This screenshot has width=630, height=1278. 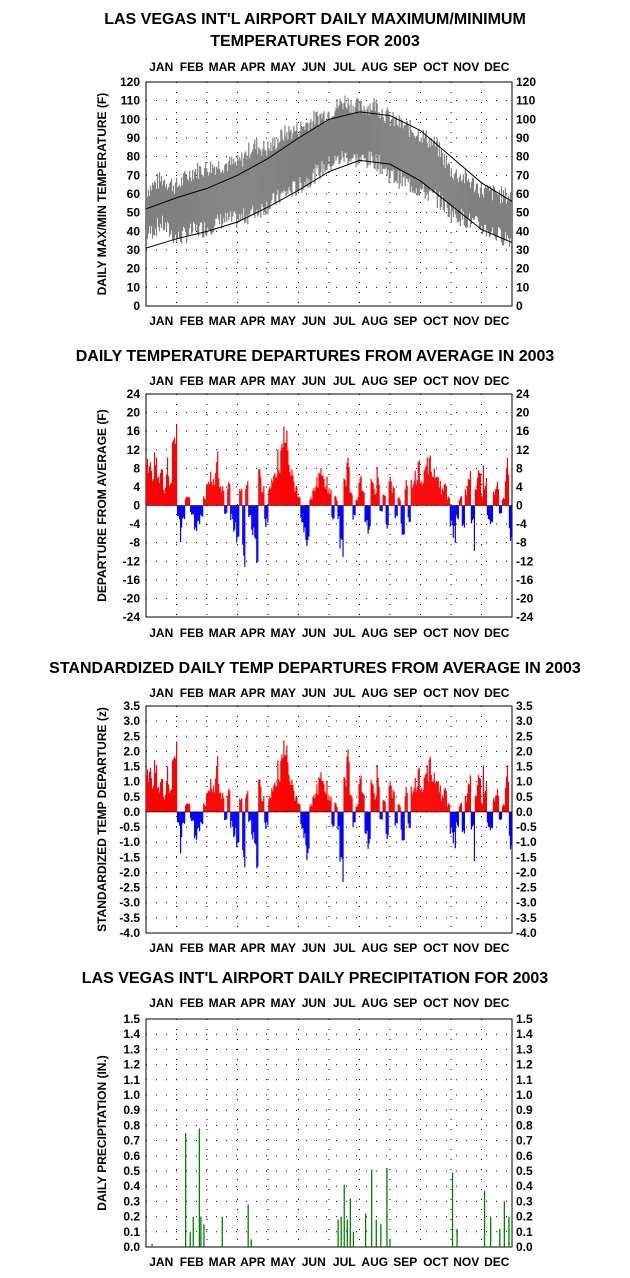 I want to click on y-tick-label: -12, so click(x=132, y=561).